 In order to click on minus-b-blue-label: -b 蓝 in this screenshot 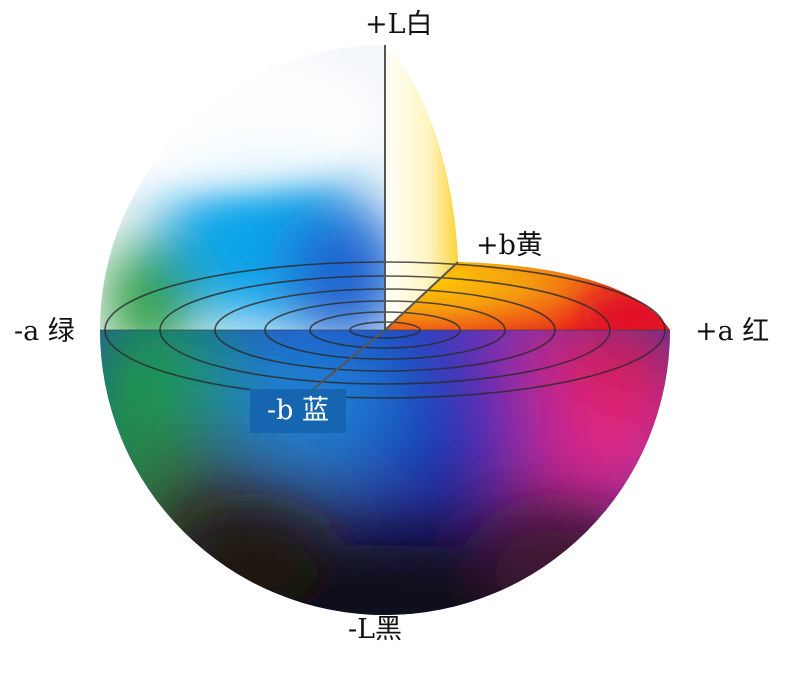, I will do `click(298, 411)`.